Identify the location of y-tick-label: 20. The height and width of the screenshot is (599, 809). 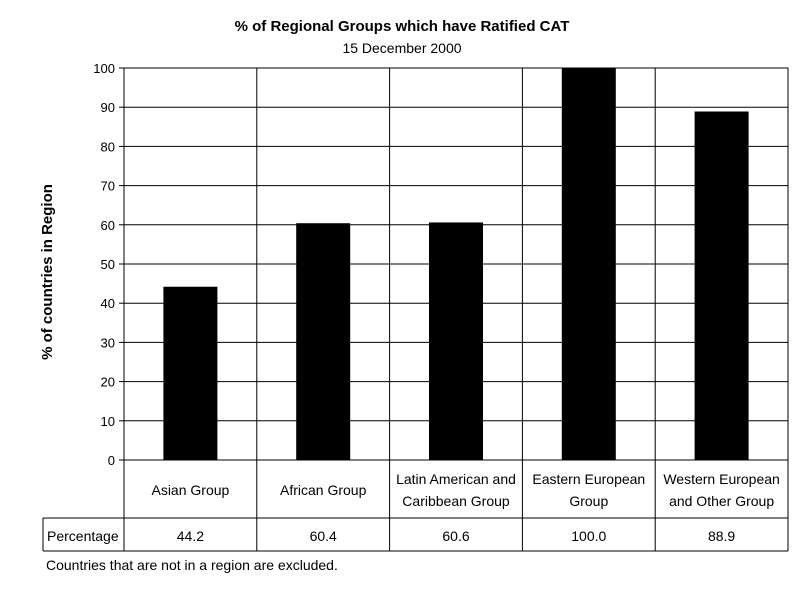
(108, 382).